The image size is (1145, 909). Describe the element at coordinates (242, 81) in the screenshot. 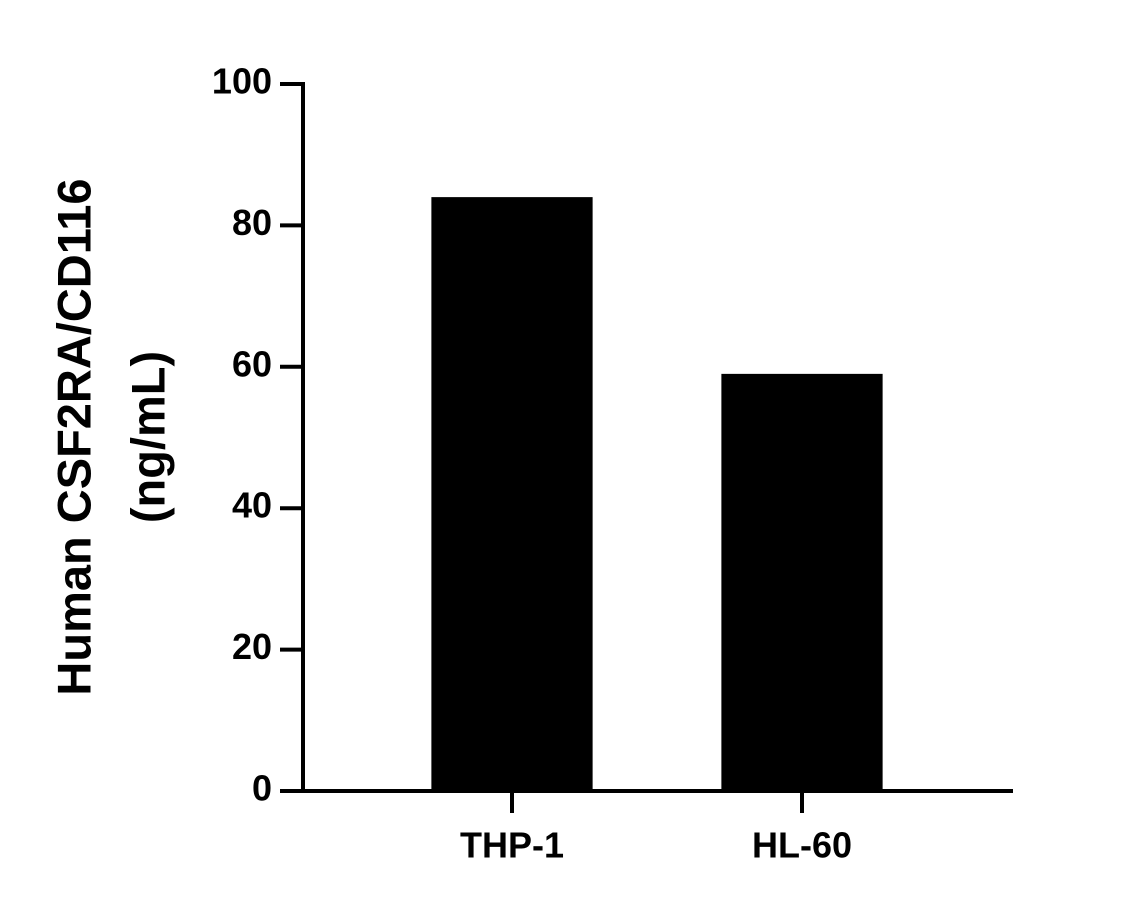

I see `y-tick-label: 100` at that location.